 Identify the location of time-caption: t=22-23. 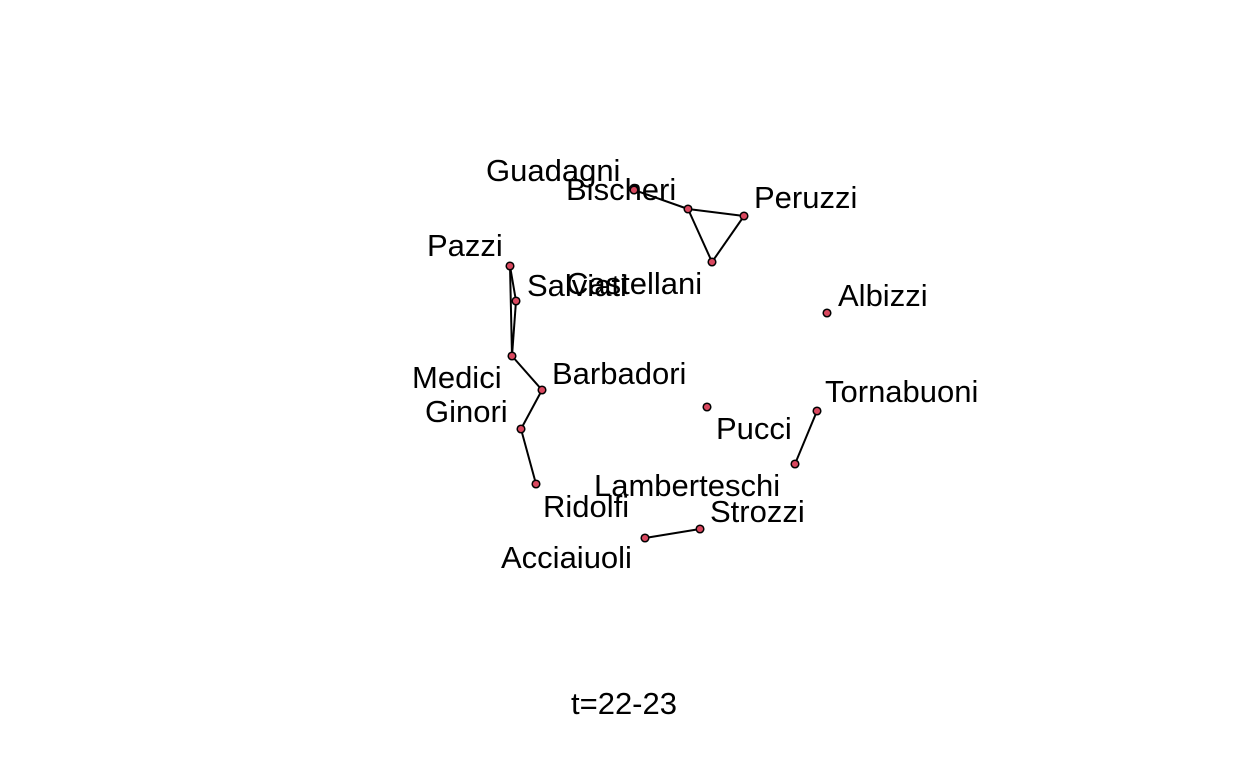
(623, 703).